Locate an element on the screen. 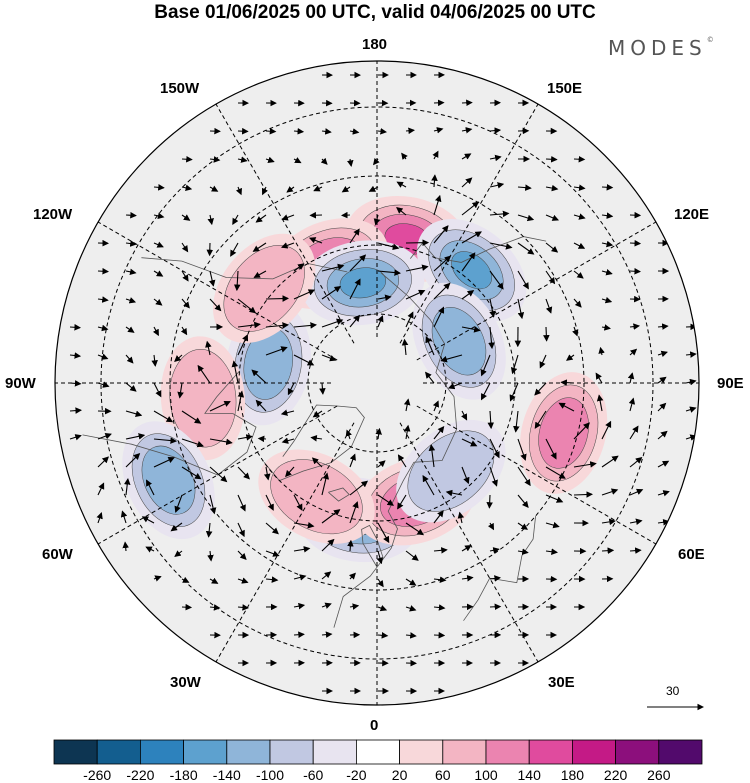 The image size is (750, 783). lon-label-60w: 60W is located at coordinates (57, 554).